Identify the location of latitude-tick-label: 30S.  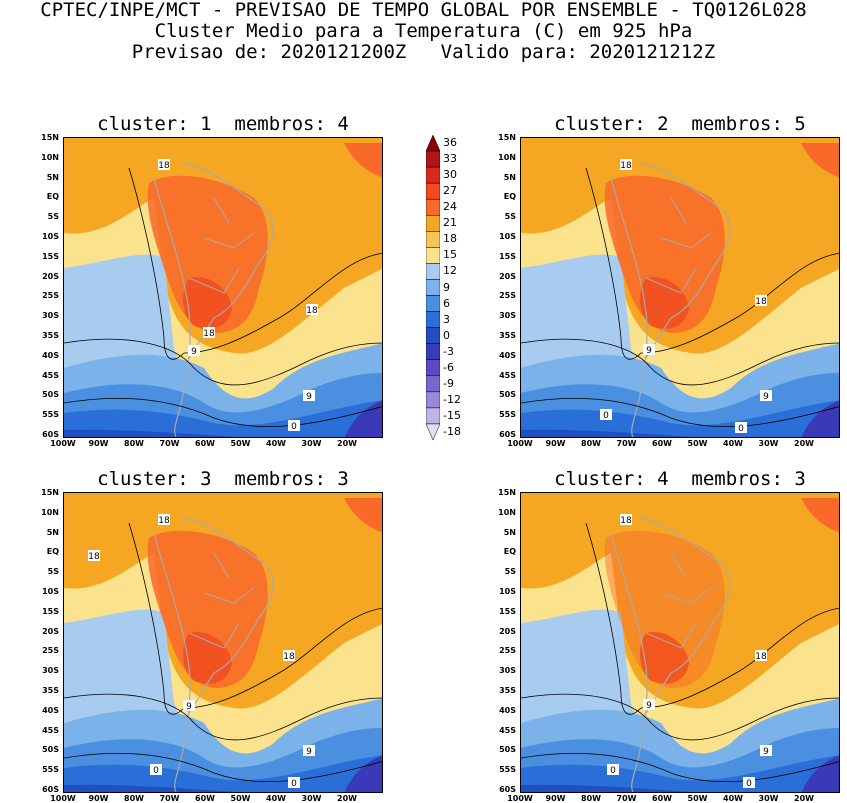
(50, 316).